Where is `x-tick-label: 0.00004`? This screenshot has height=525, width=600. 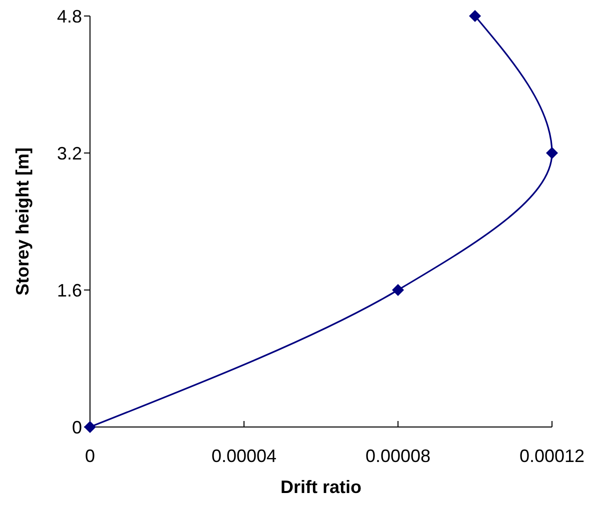
x-tick-label: 0.00004 is located at coordinates (244, 456).